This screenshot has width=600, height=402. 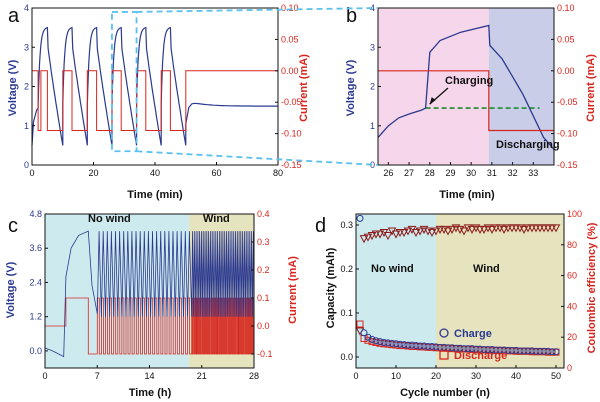 What do you see at coordinates (263, 242) in the screenshot?
I see `panel-c-y2tick-label-4: 0.3` at bounding box center [263, 242].